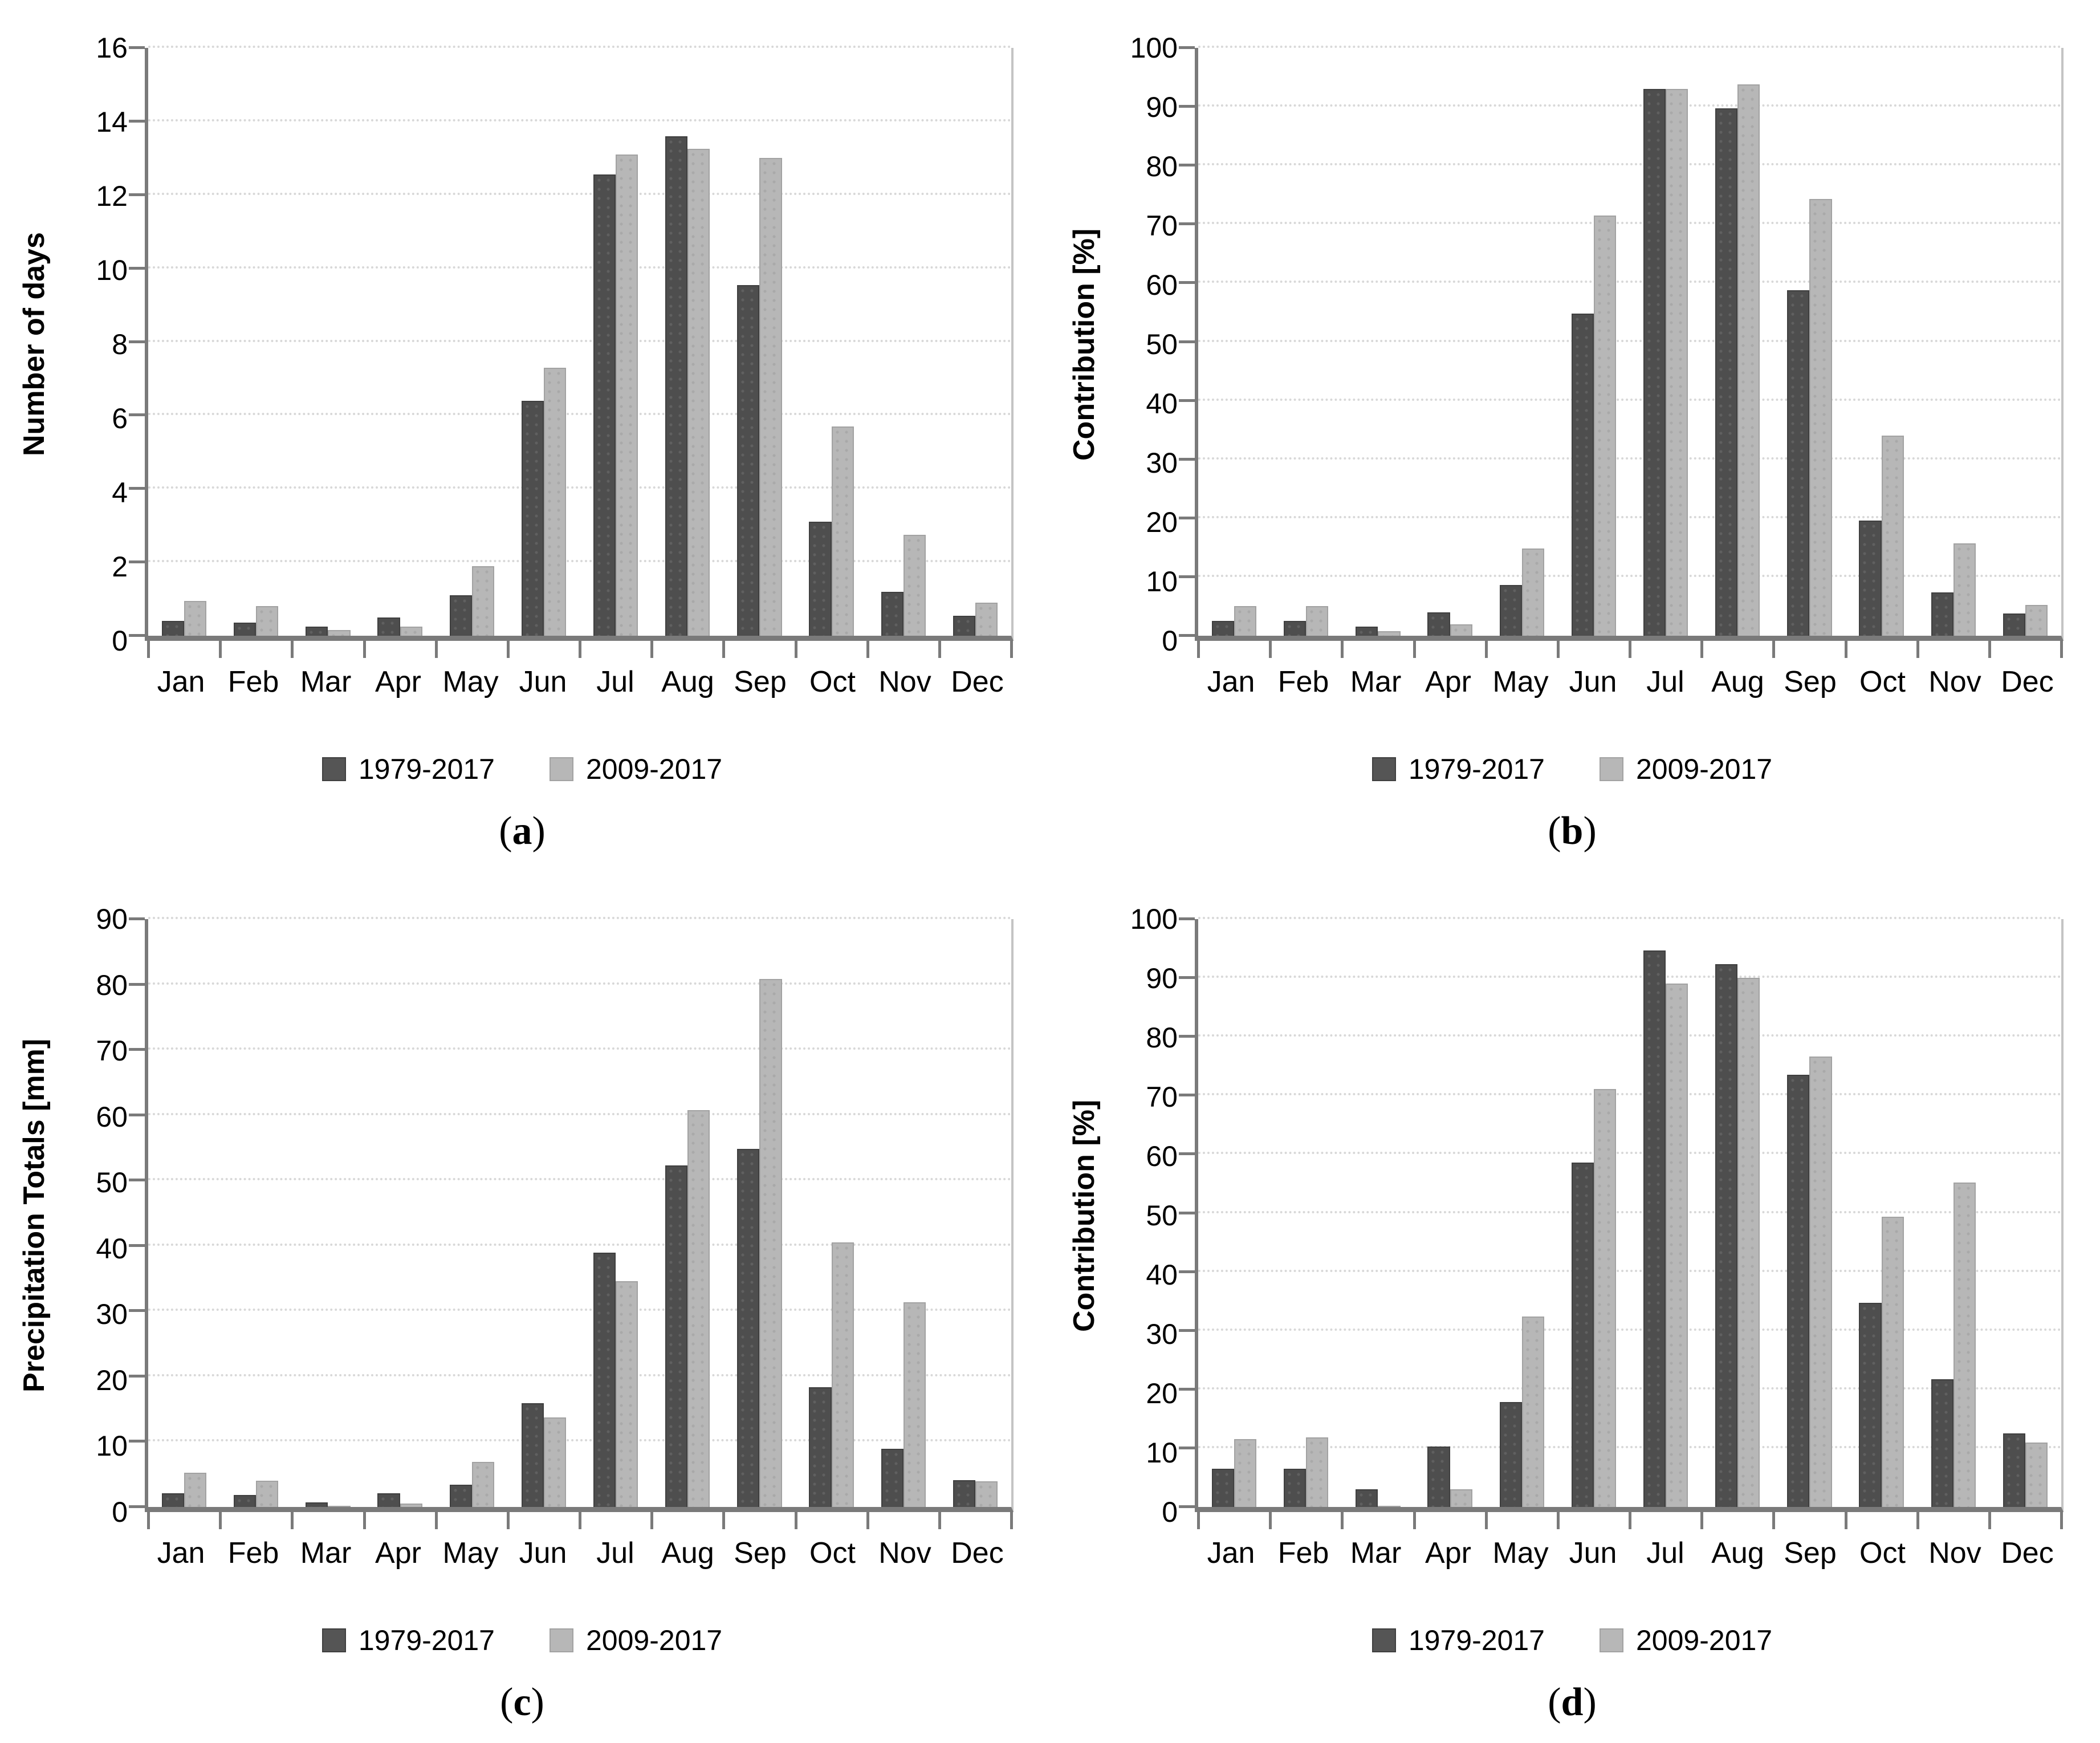 The height and width of the screenshot is (1743, 2100). Describe the element at coordinates (1162, 1097) in the screenshot. I see `y-tick-label: 70` at that location.